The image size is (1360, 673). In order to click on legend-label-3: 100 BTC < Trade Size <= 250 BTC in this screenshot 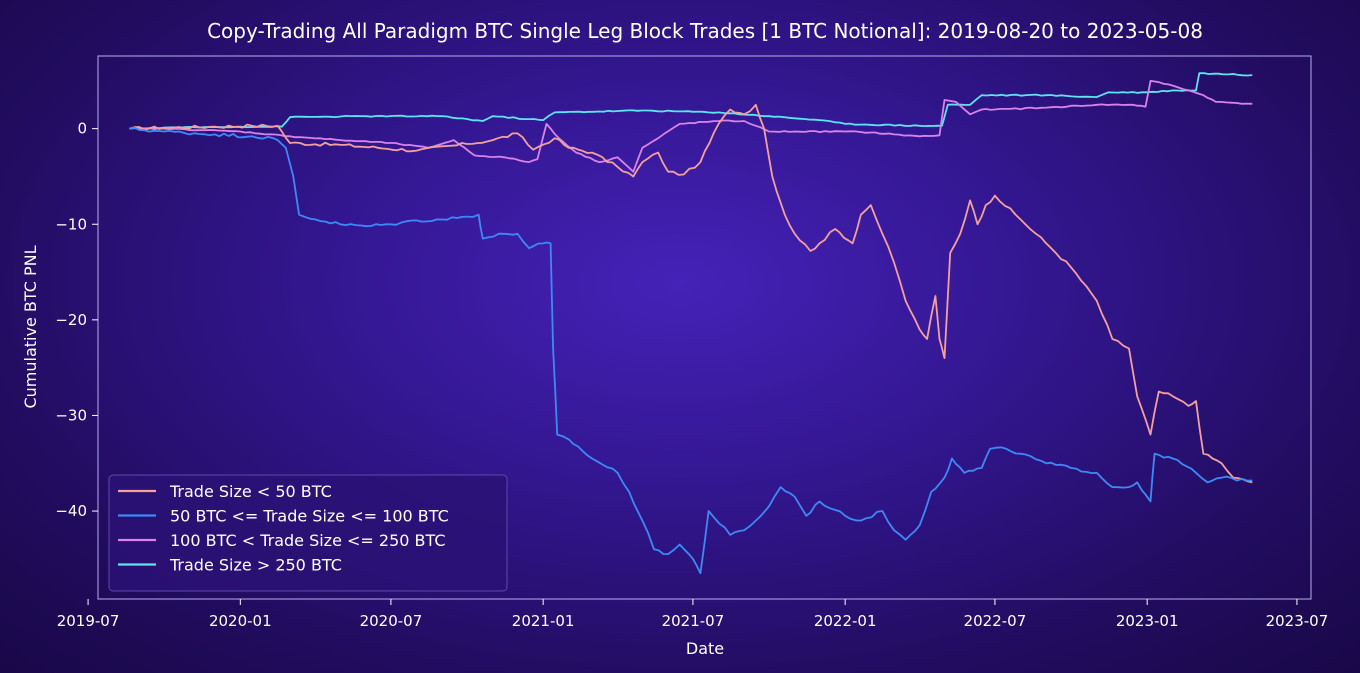, I will do `click(308, 540)`.